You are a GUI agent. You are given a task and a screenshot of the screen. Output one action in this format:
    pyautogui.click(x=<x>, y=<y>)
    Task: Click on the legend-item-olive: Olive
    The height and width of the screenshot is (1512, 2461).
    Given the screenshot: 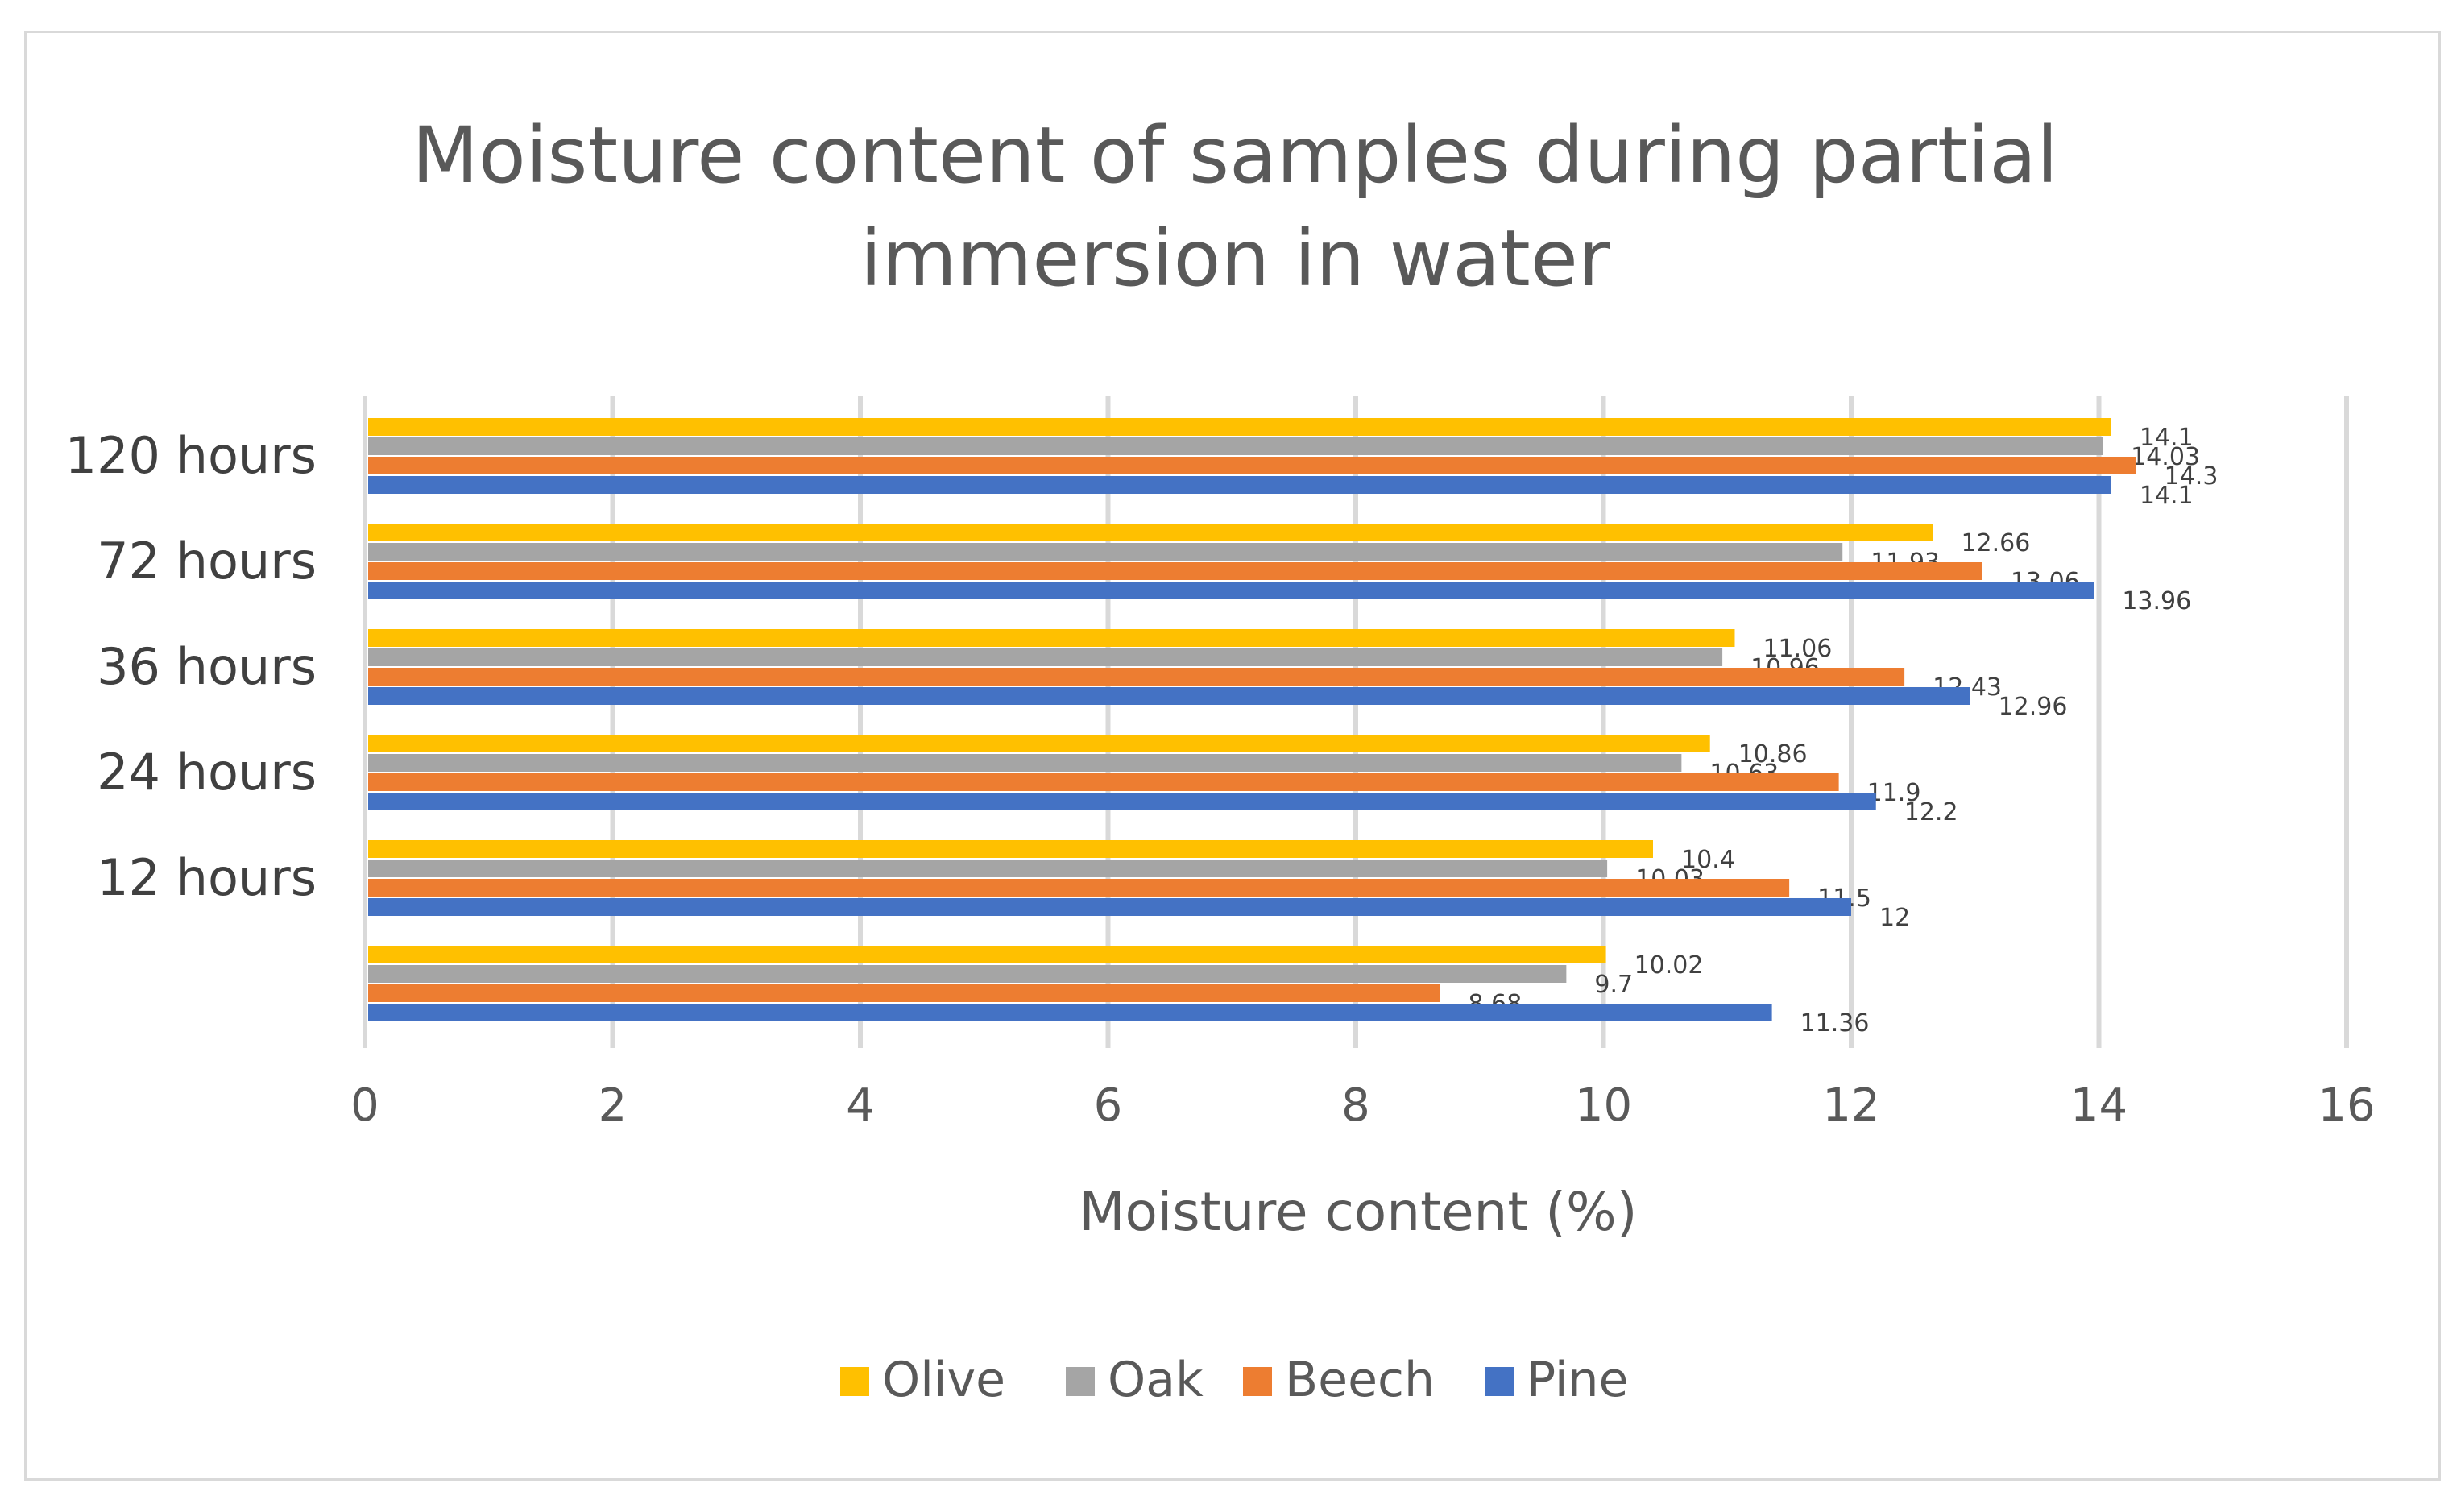 What is the action you would take?
    pyautogui.click(x=922, y=1380)
    